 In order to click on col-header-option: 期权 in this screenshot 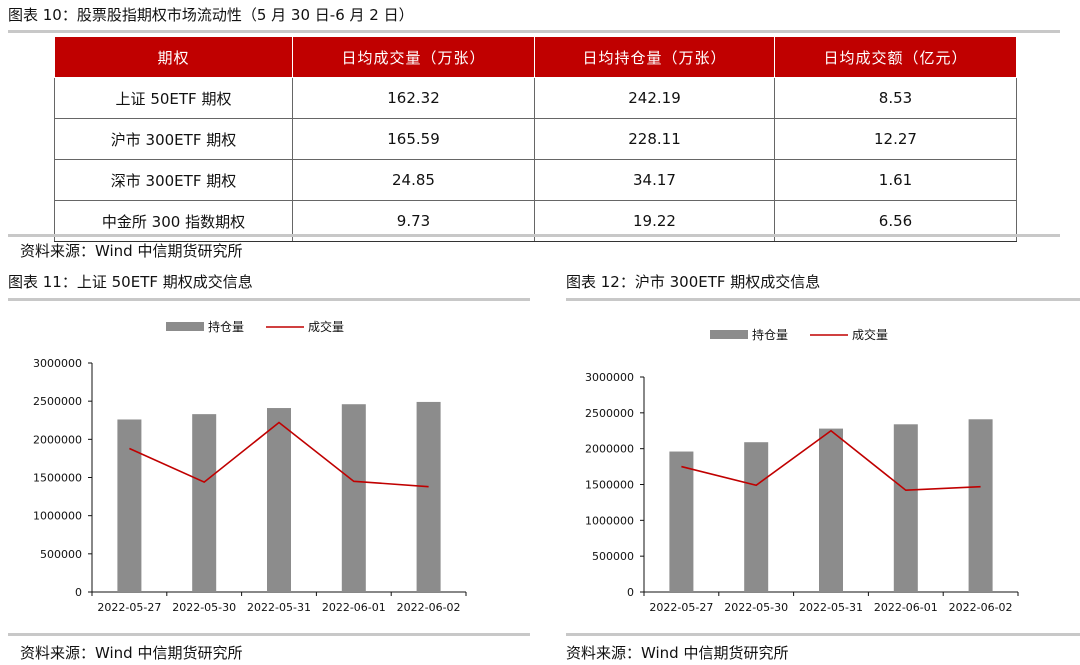, I will do `click(173, 57)`.